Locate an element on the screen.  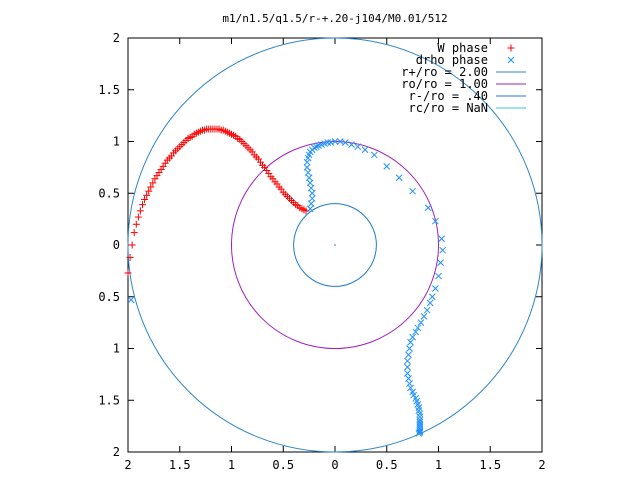
chart-title: m1/n1.5/q1.5/r-+.20-j104/M0.01/512 is located at coordinates (334, 18).